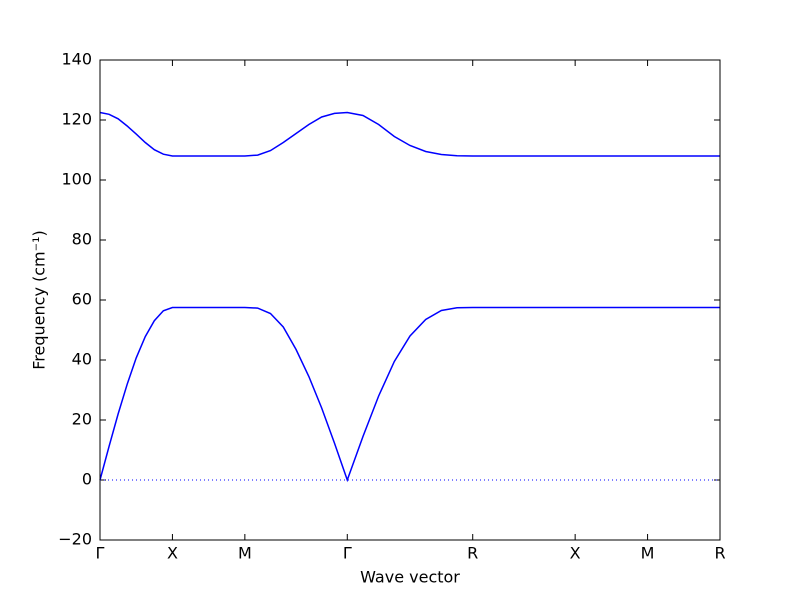  Describe the element at coordinates (82, 359) in the screenshot. I see `y-tick-label: 40` at that location.